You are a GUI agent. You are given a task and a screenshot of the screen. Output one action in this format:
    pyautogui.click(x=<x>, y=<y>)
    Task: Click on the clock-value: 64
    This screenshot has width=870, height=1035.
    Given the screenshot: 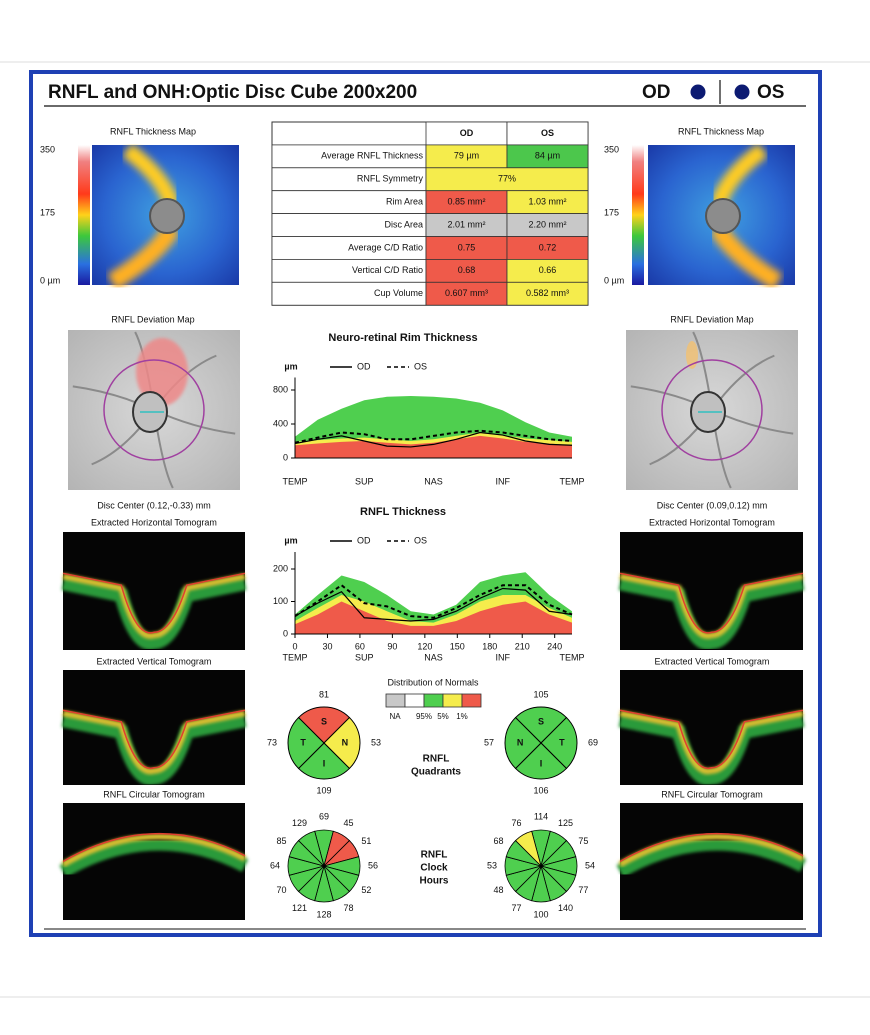 What is the action you would take?
    pyautogui.click(x=275, y=865)
    